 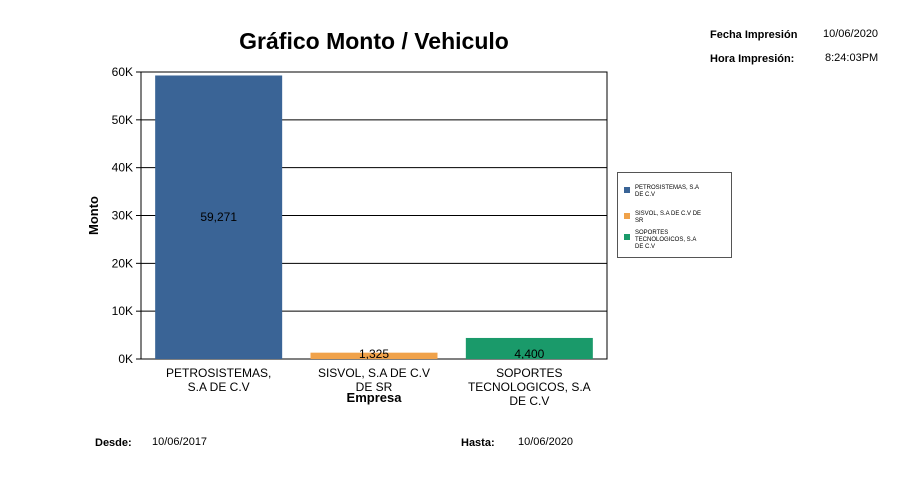 I want to click on x-tick-label: PETROSISTEMAS,, so click(x=218, y=373).